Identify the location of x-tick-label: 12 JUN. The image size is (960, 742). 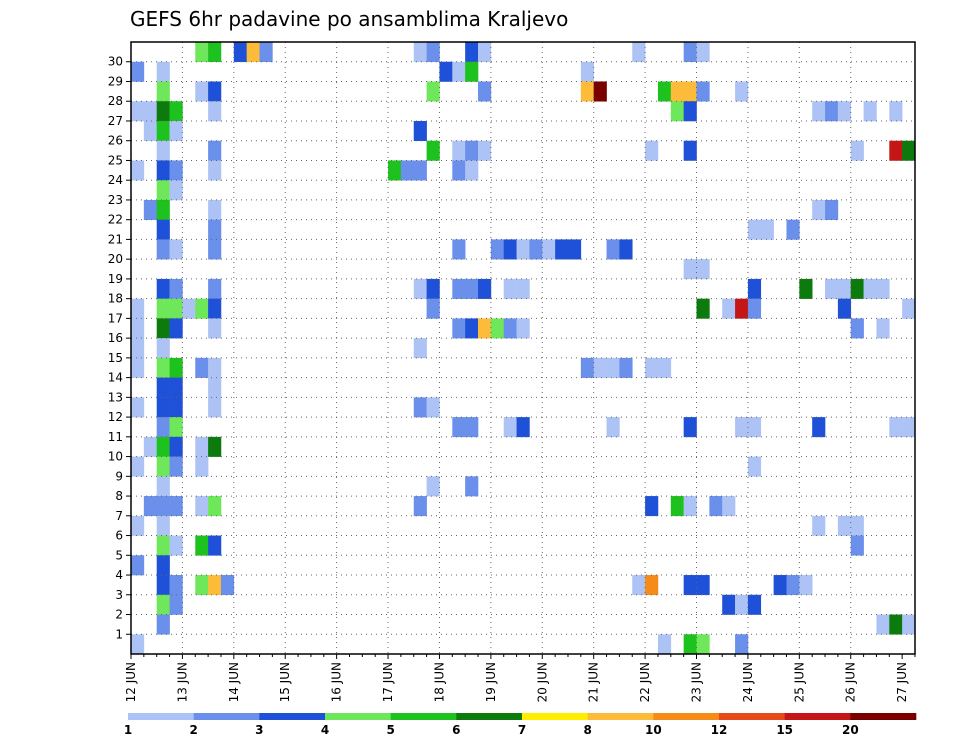
(131, 682).